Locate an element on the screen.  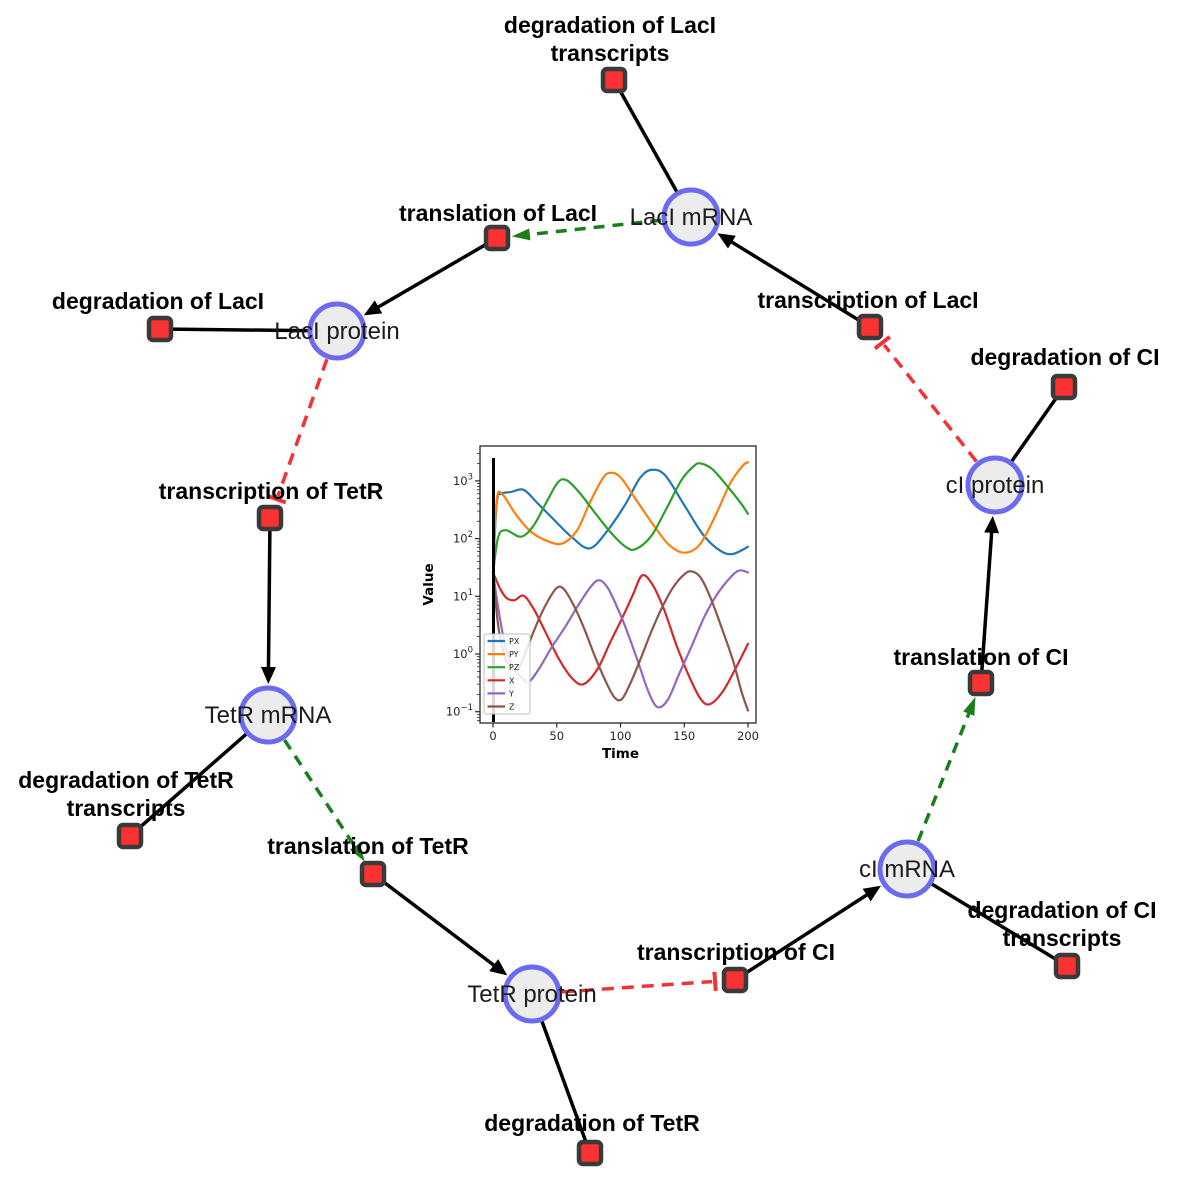
y-tick-label: 10³ is located at coordinates (463, 480).